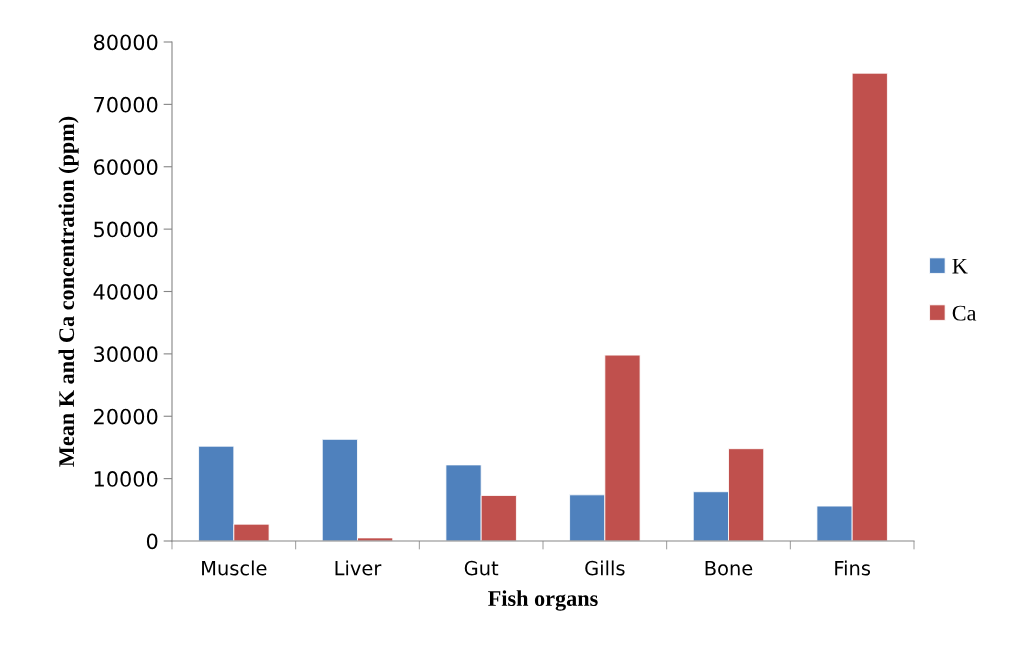 The image size is (1018, 658). Describe the element at coordinates (68, 291) in the screenshot. I see `y-axis-title: Mean K and Ca concentration (ppm)` at that location.